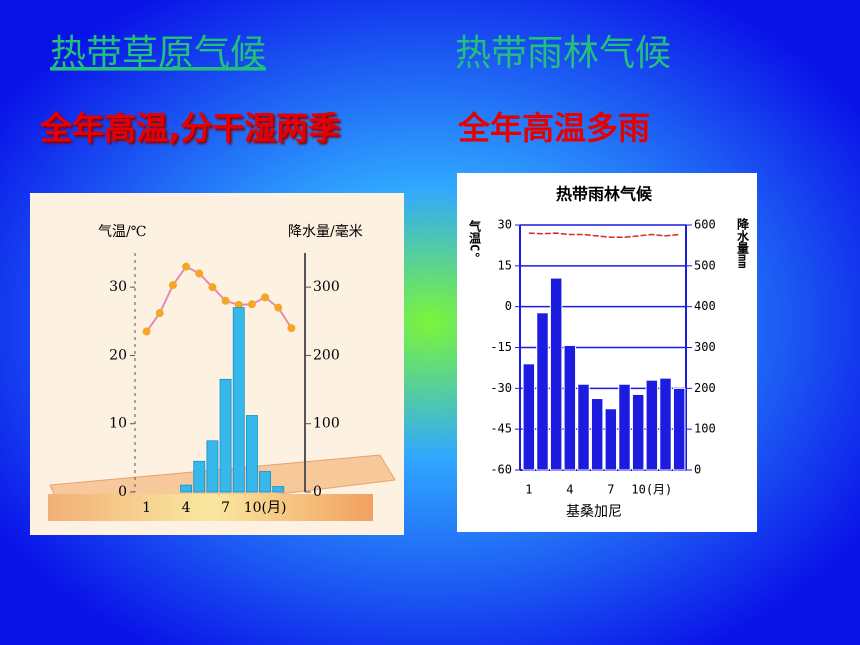 Image resolution: width=860 pixels, height=645 pixels. I want to click on y-tick-label: 15, so click(505, 265).